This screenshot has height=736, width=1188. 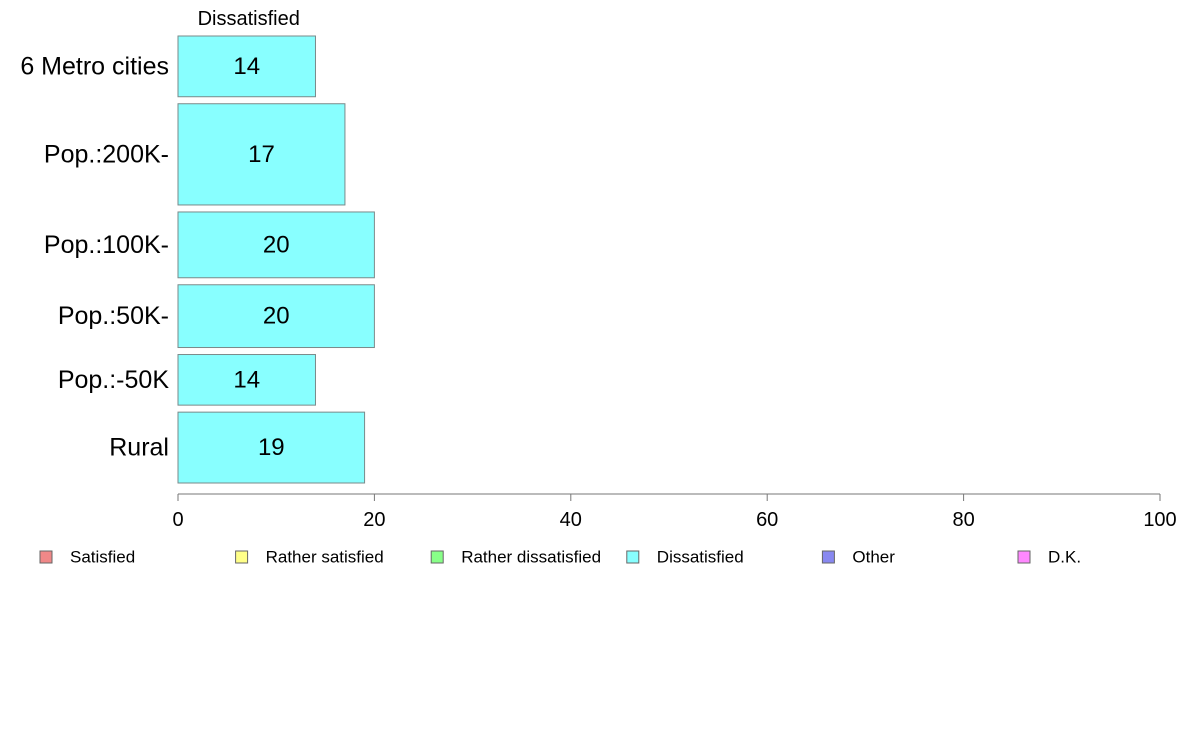 I want to click on legend-swatch-d-k, so click(x=1024, y=557).